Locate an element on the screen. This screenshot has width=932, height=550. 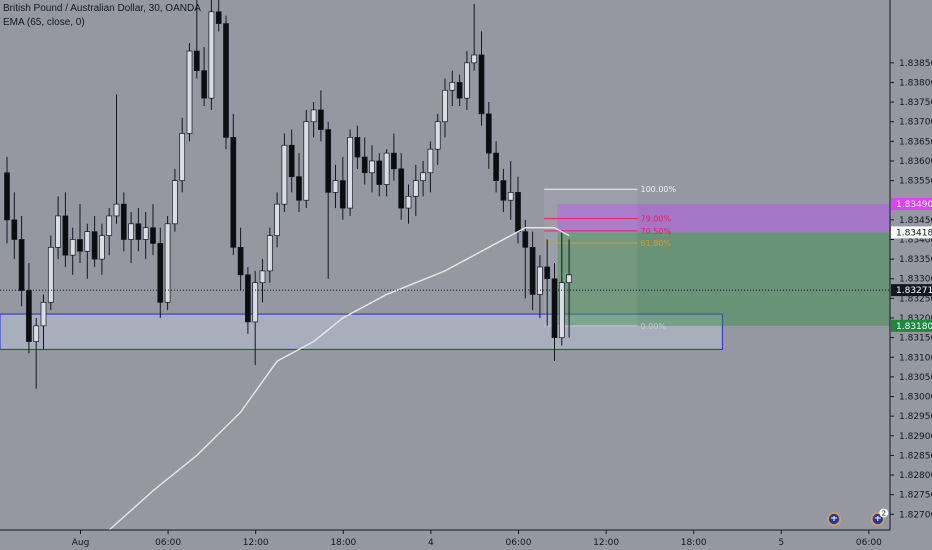
price-tick-label: 1.83700 is located at coordinates (915, 123).